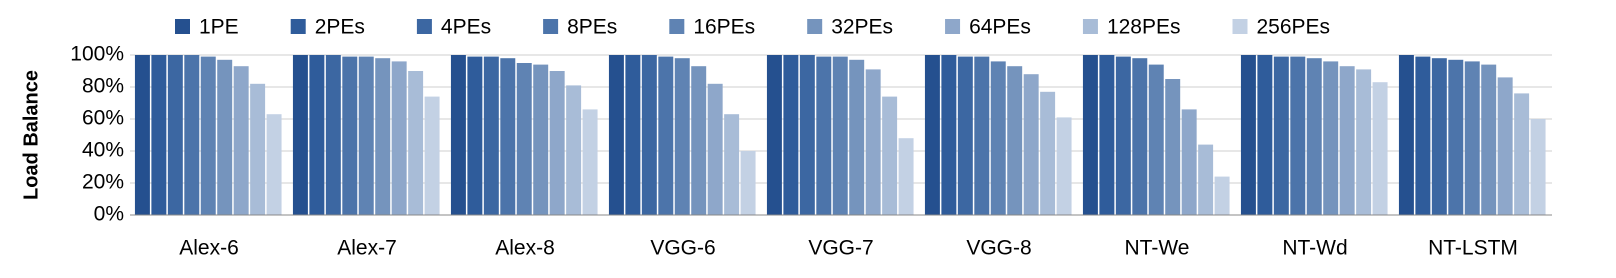 This screenshot has width=1616, height=278. I want to click on legend-label: 2PEs, so click(340, 27).